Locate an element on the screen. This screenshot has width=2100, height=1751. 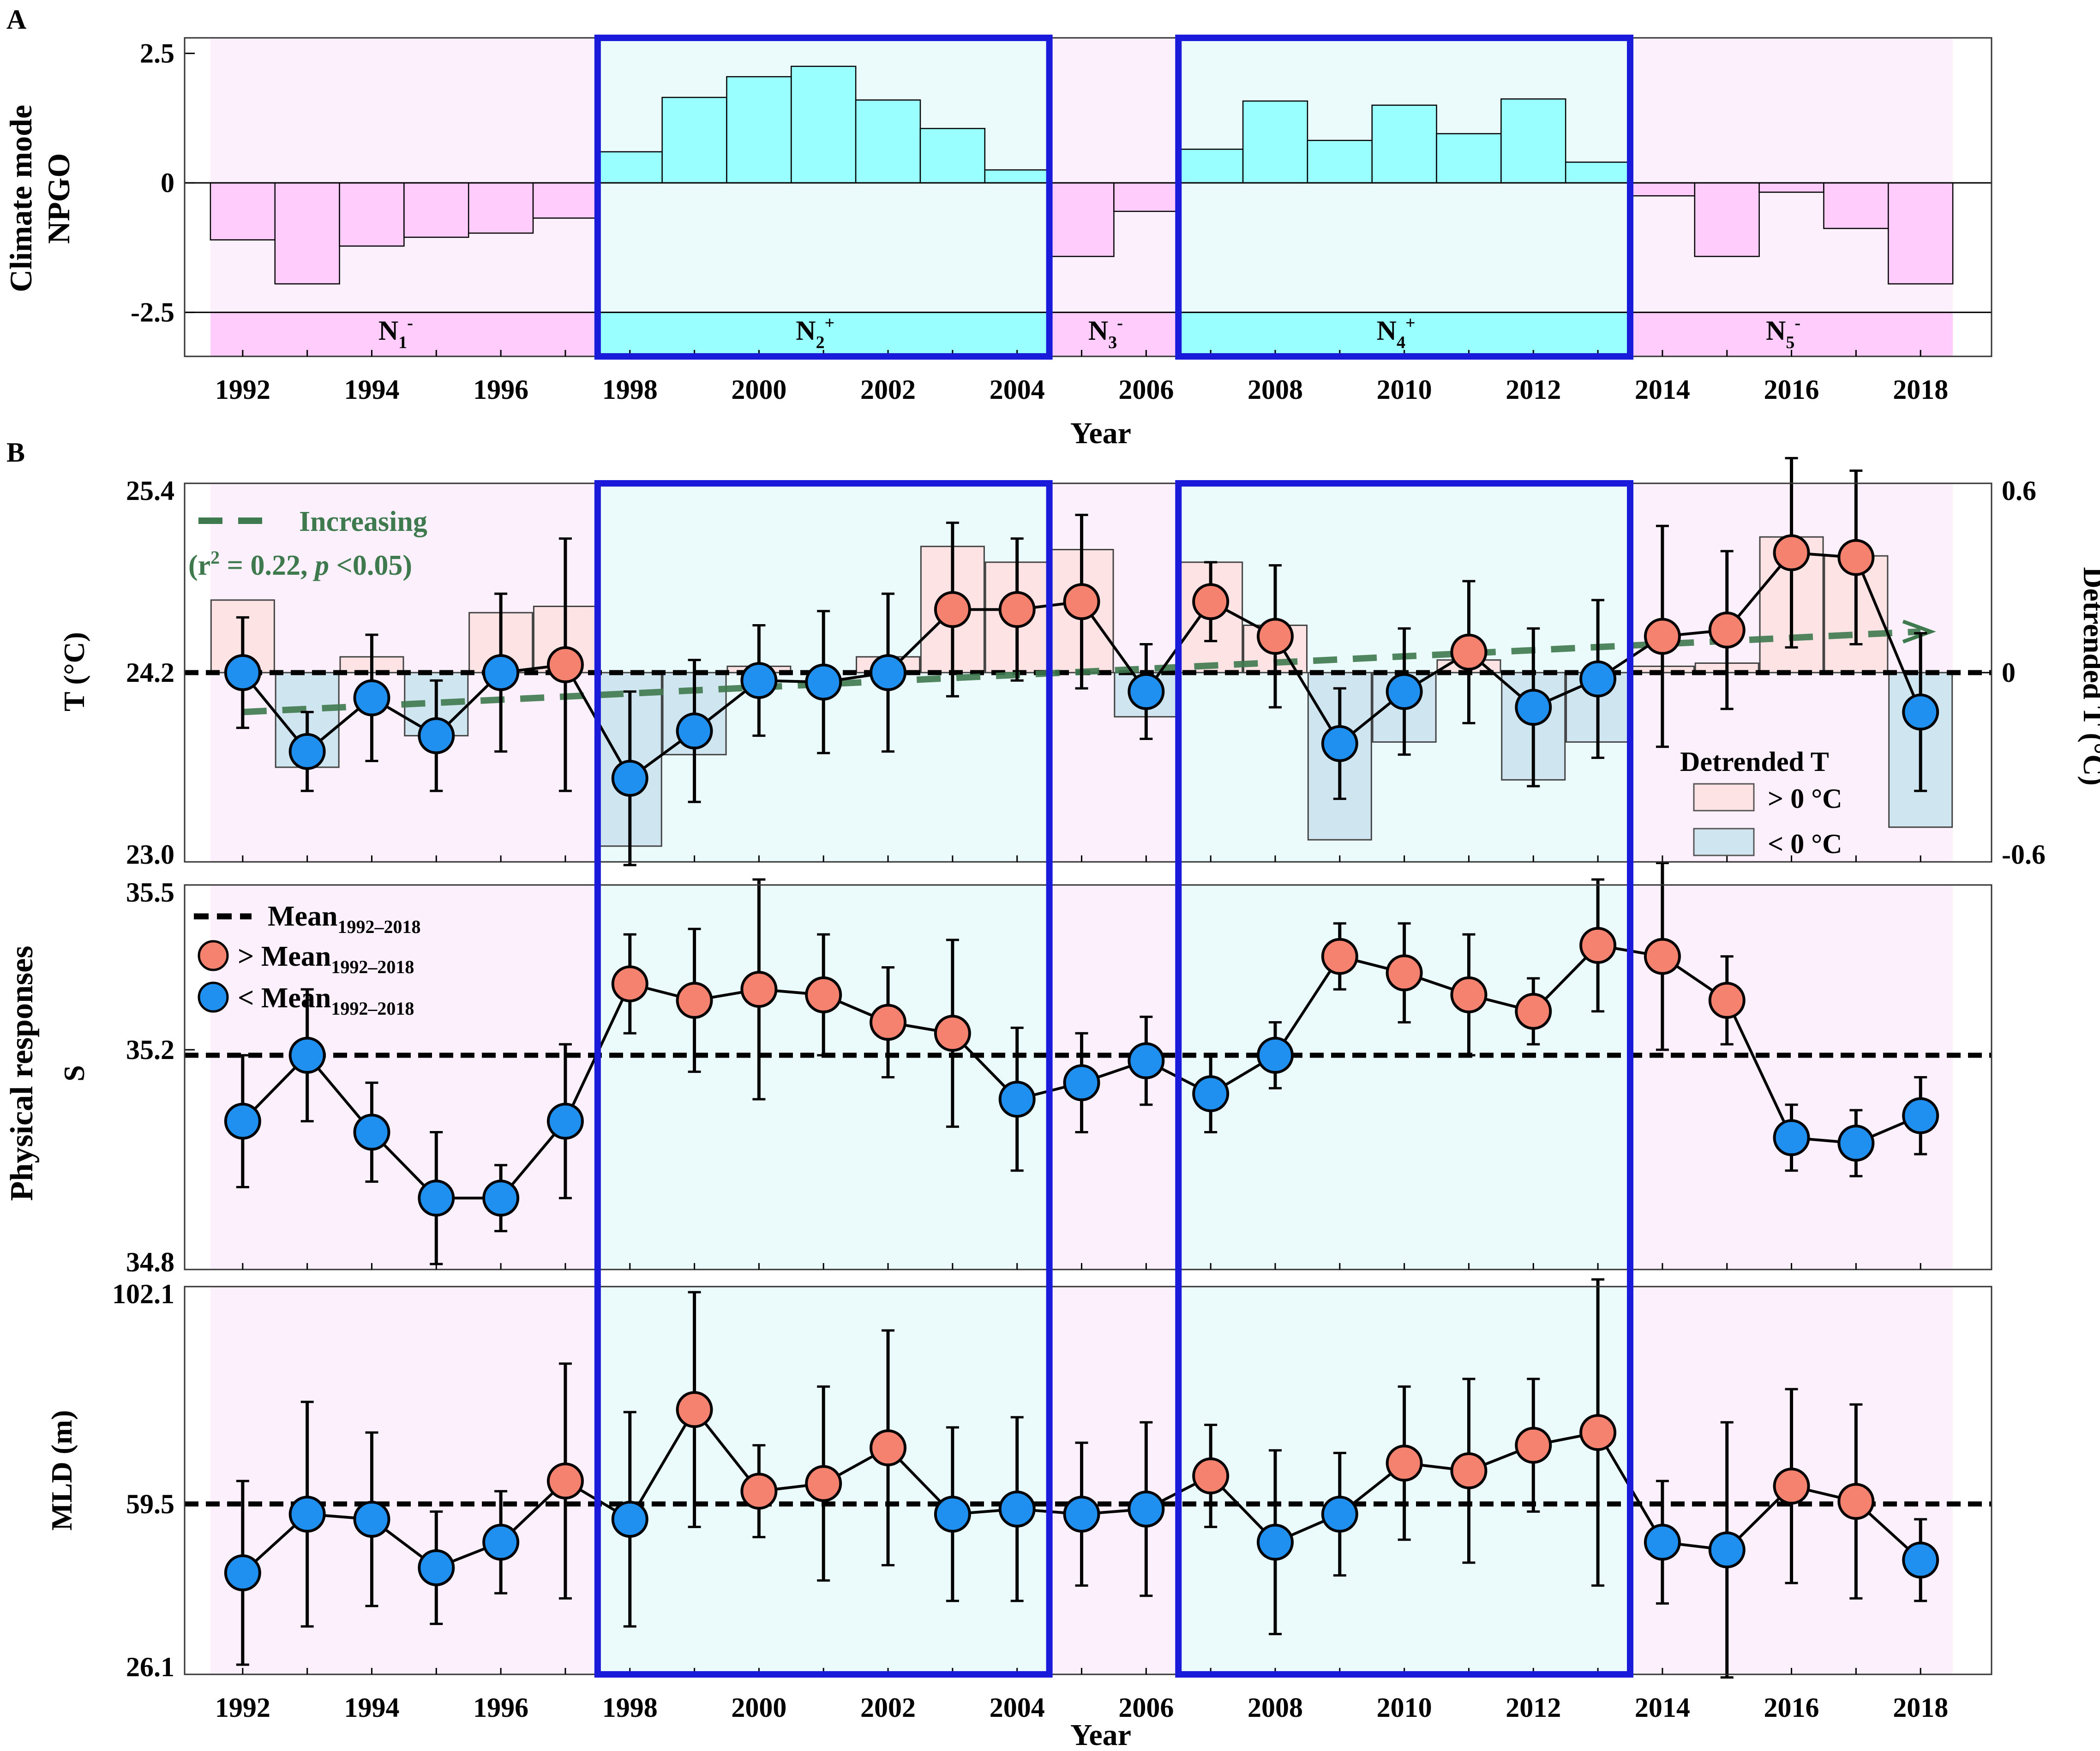
legend-above-text: > Mean1992–2018 is located at coordinates (326, 959).